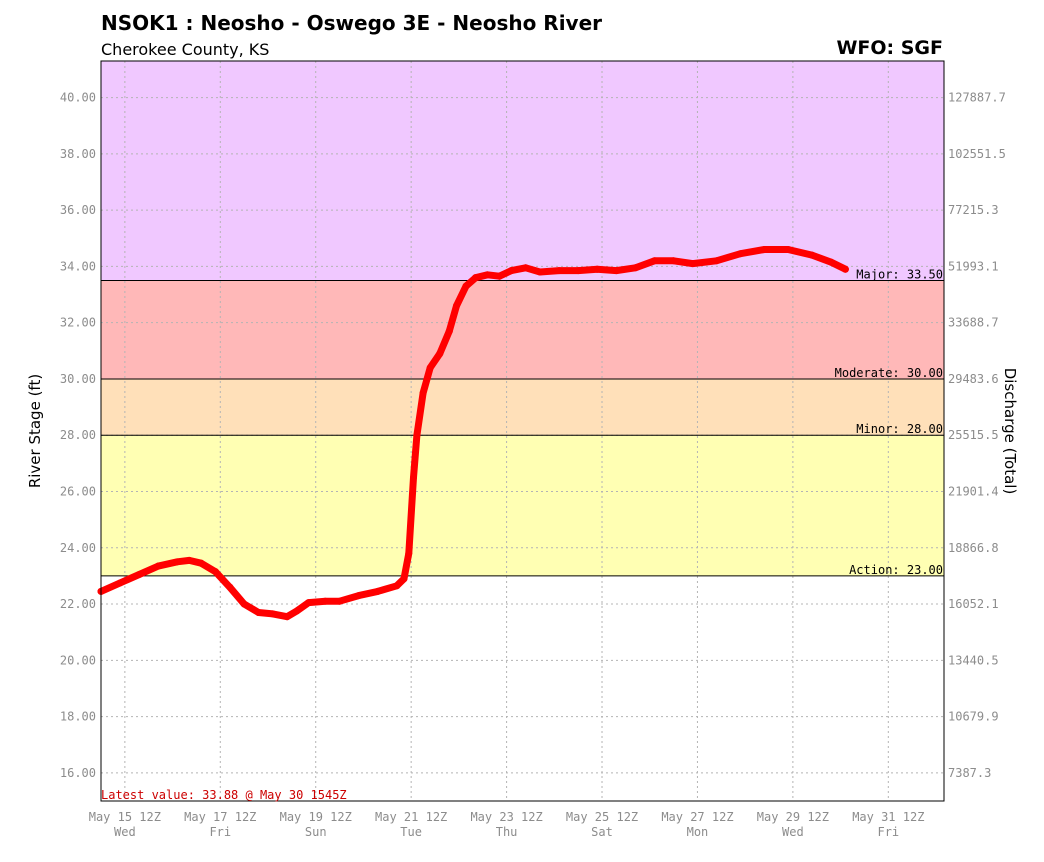  What do you see at coordinates (522, 329) in the screenshot?
I see `band-moderate` at bounding box center [522, 329].